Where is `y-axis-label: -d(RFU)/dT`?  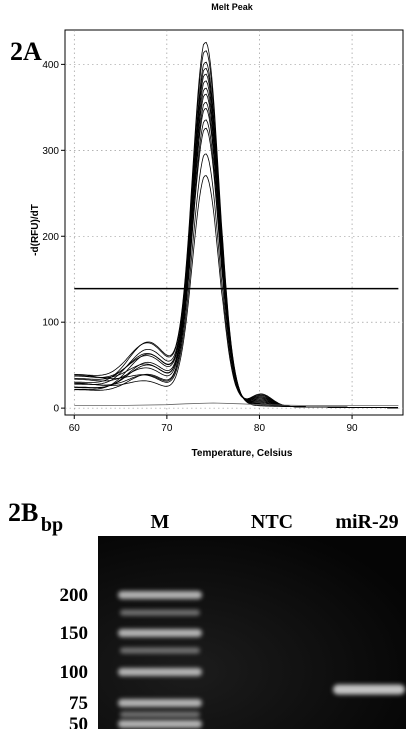 y-axis-label: -d(RFU)/dT is located at coordinates (35, 230).